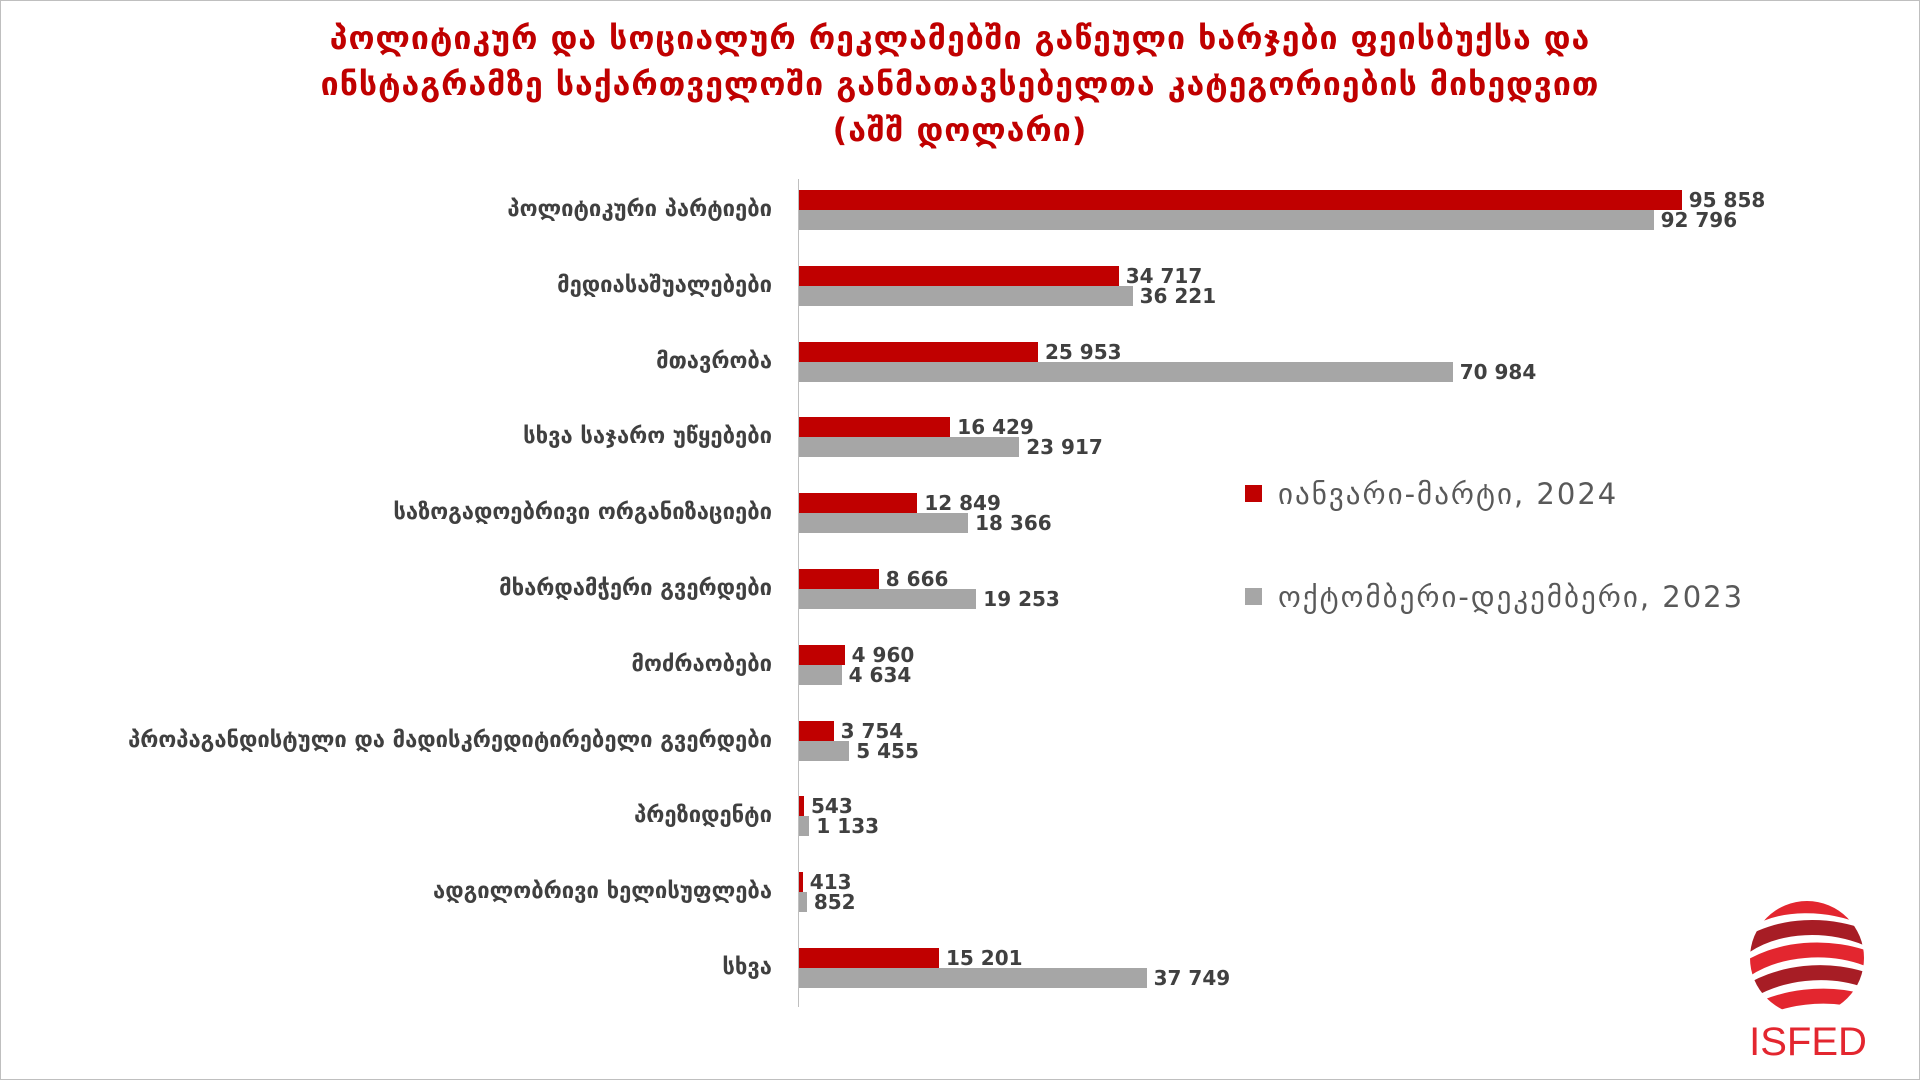 The height and width of the screenshot is (1080, 1920). Describe the element at coordinates (703, 816) in the screenshot. I see `category-label-9: პრეზიდენტი` at that location.